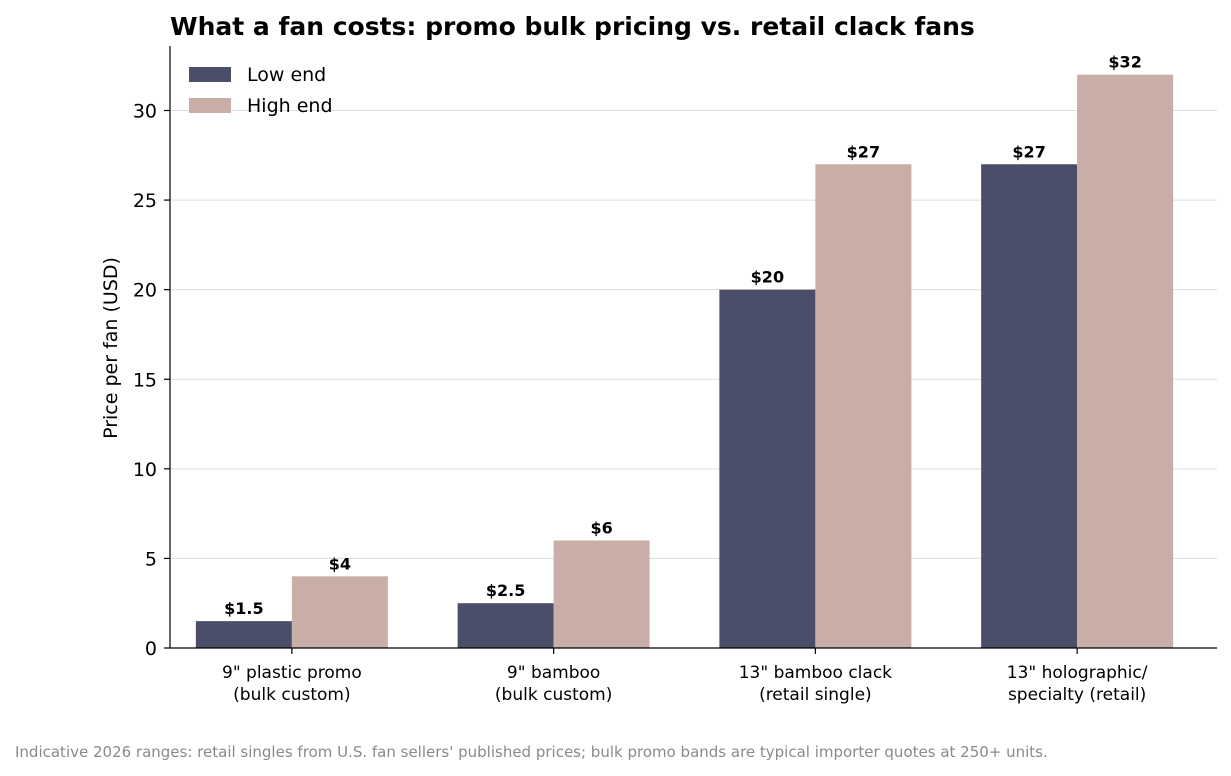 The width and height of the screenshot is (1231, 776). What do you see at coordinates (145, 380) in the screenshot?
I see `y-tick-label: 15` at bounding box center [145, 380].